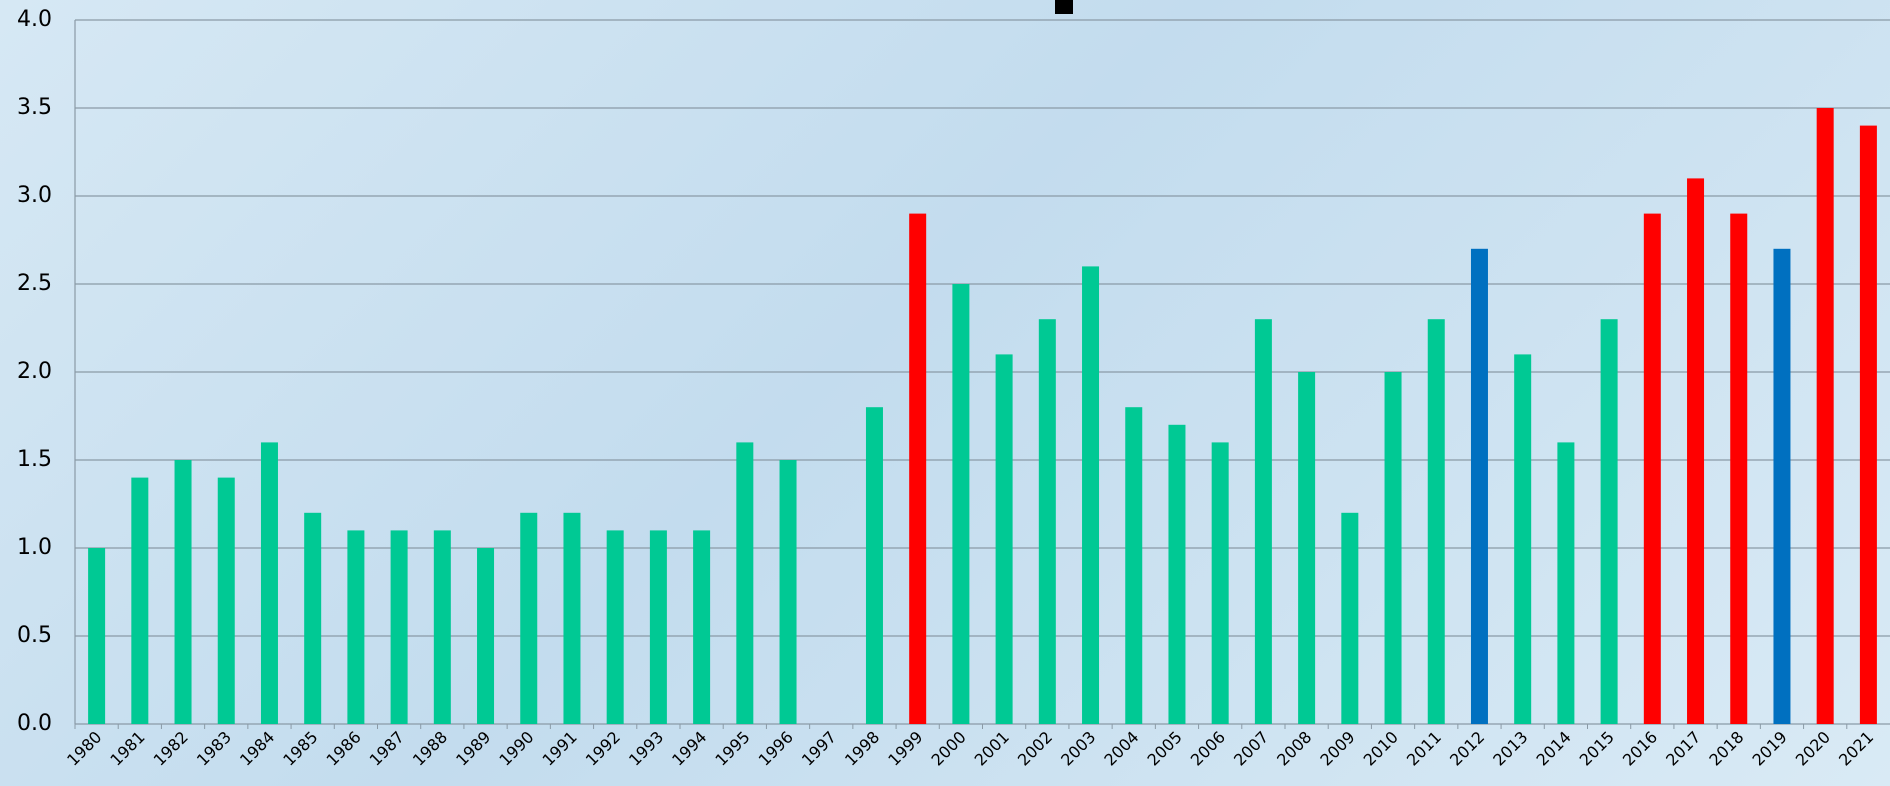 Image resolution: width=1890 pixels, height=786 pixels. What do you see at coordinates (257, 748) in the screenshot?
I see `x-tick-label: 1984` at bounding box center [257, 748].